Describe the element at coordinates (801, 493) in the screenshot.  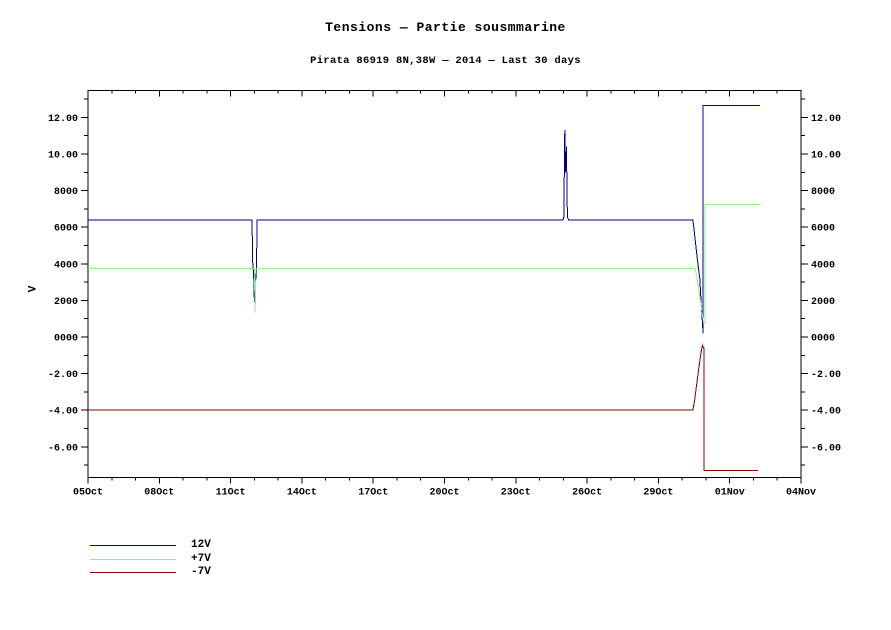
I see `svg-text: 04Nov` at that location.